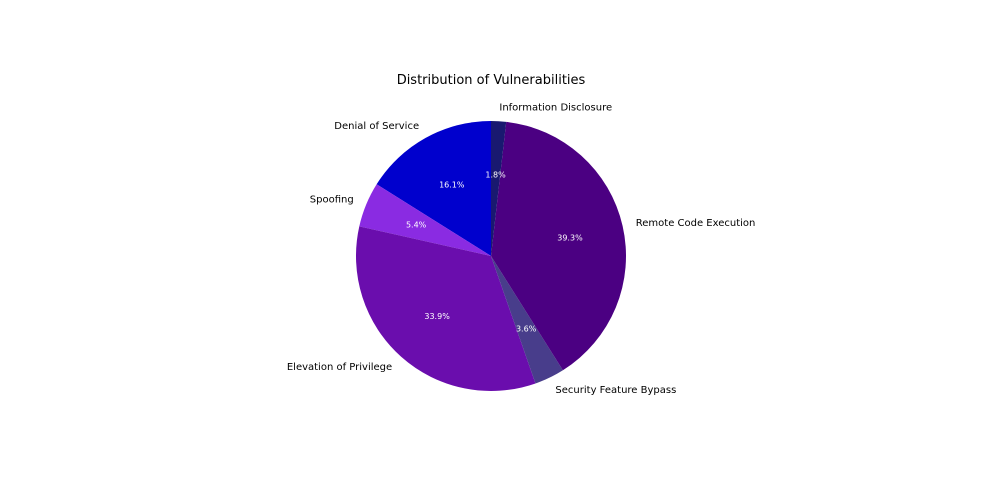  Describe the element at coordinates (416, 225) in the screenshot. I see `slice-percent-spoofing: 5.4%` at that location.